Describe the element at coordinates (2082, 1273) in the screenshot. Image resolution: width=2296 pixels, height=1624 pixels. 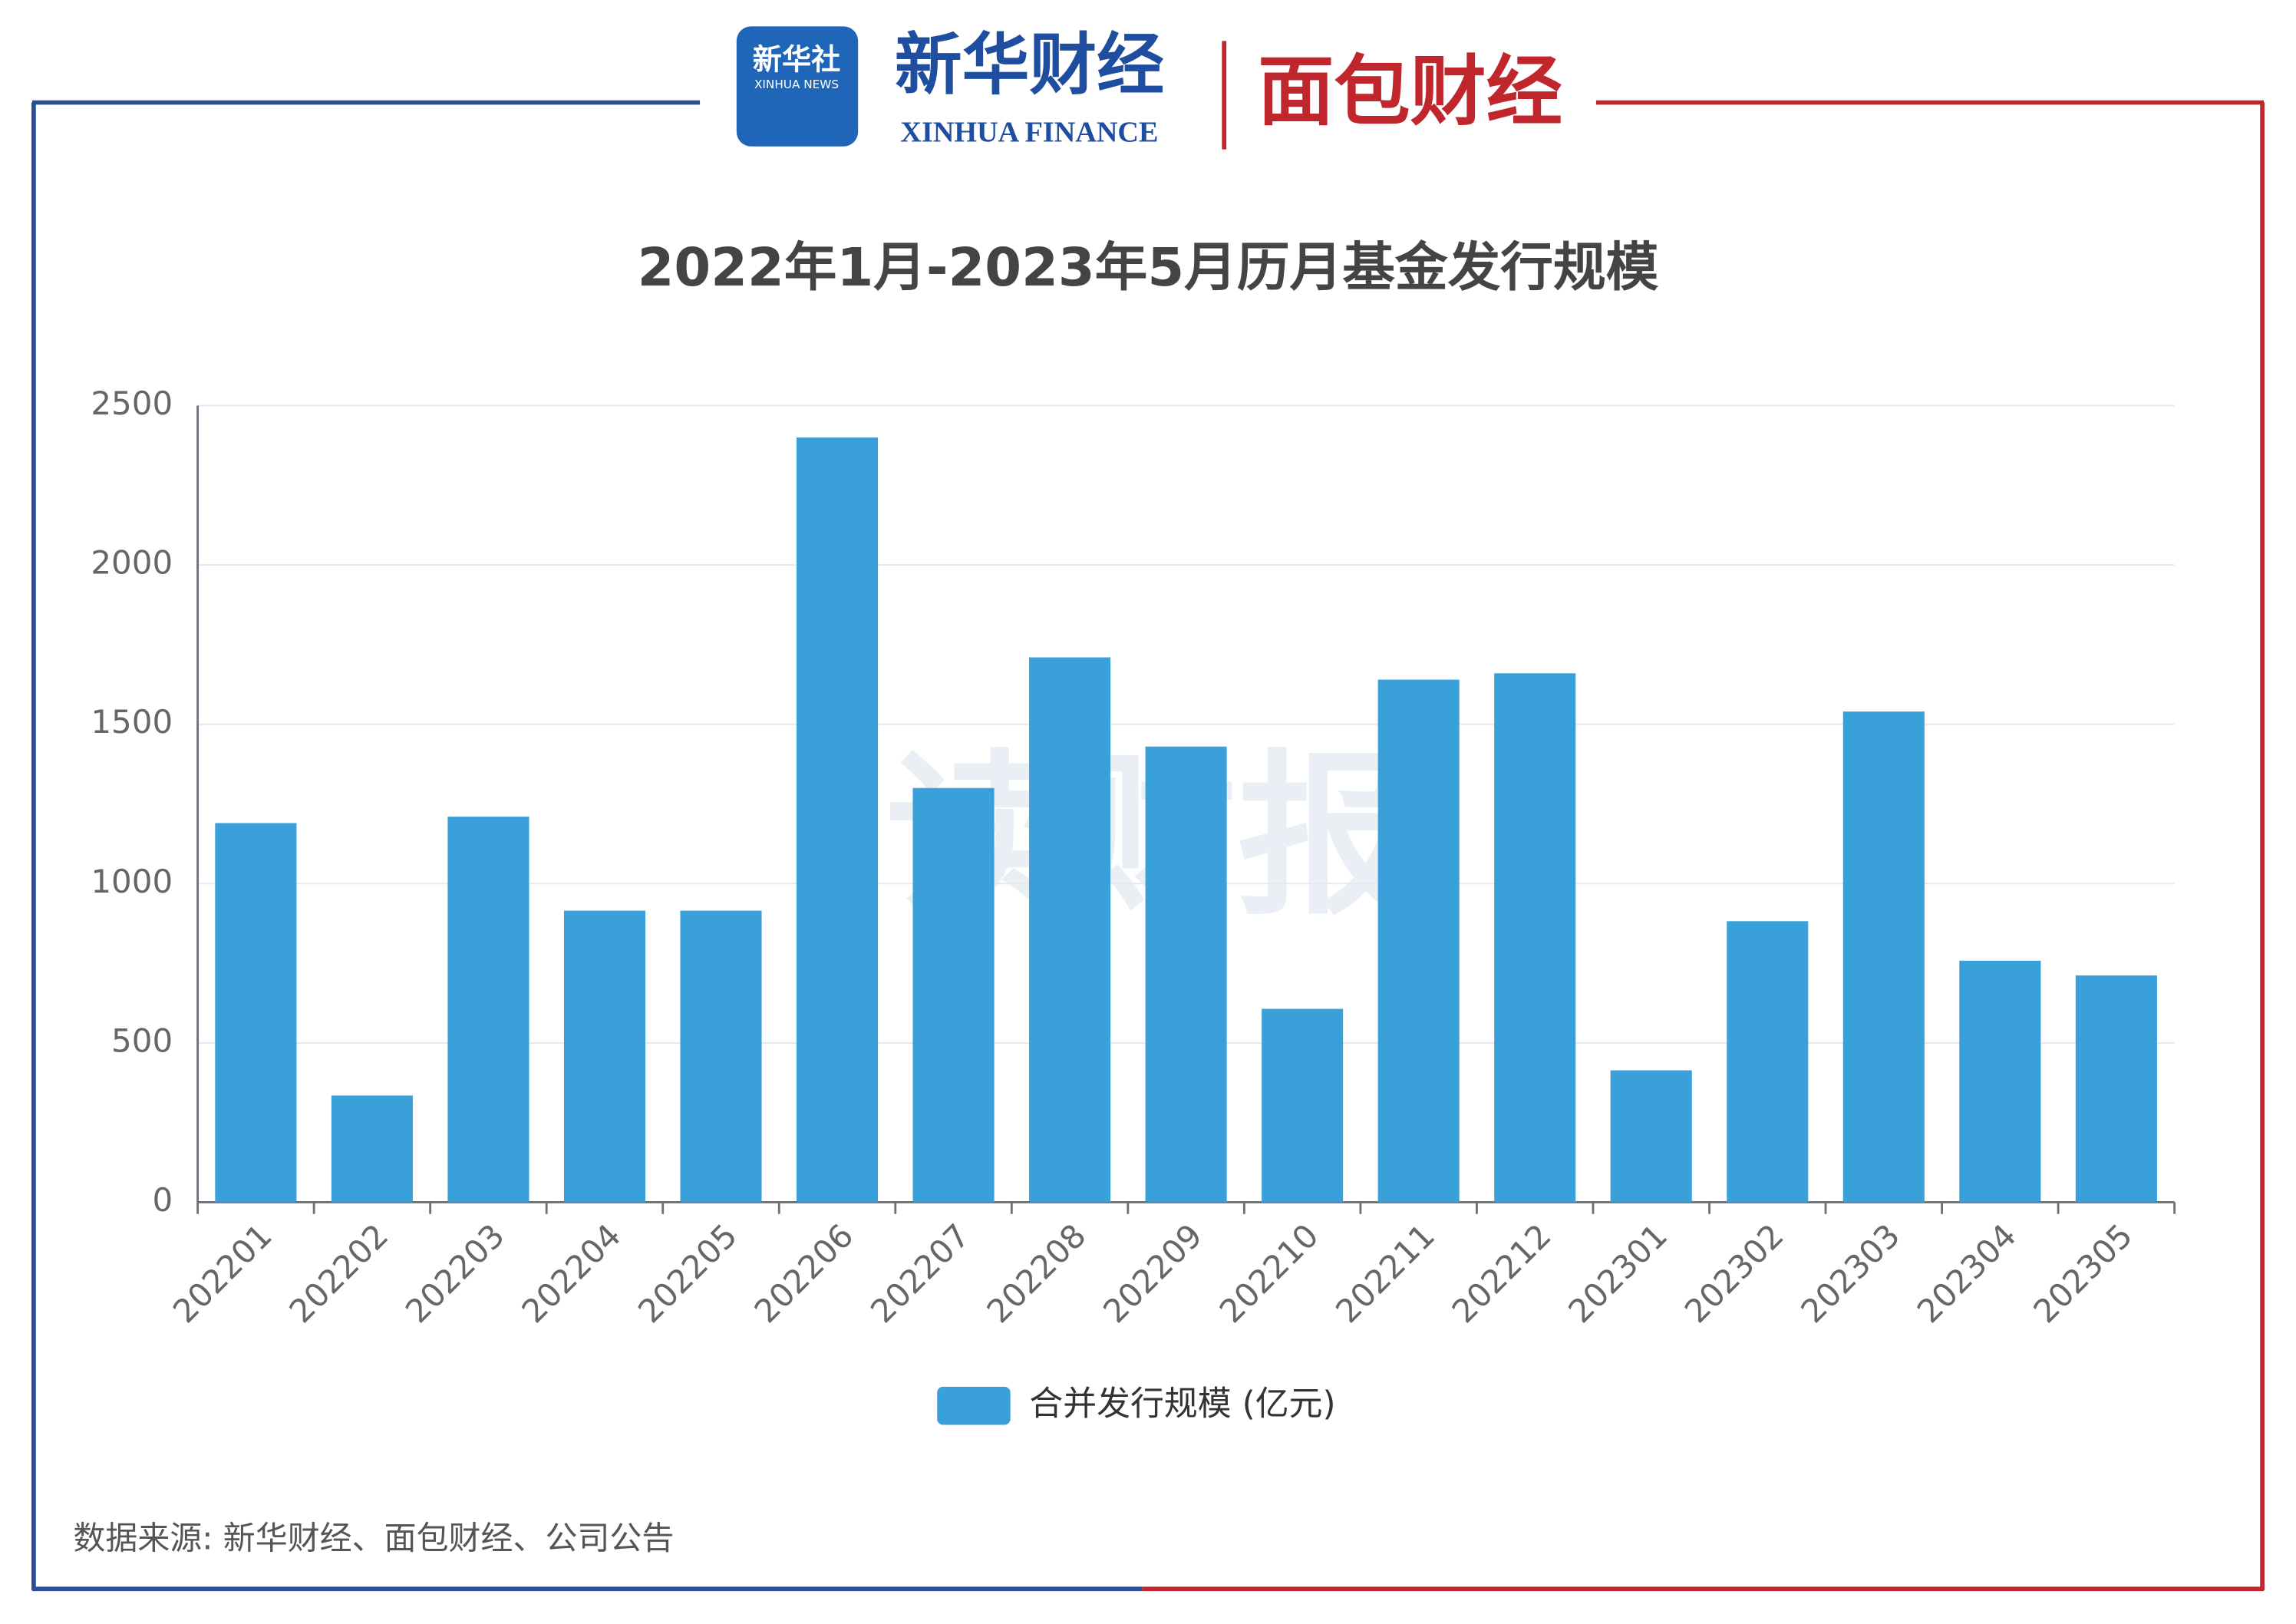
I see `x-tick-label: 202305` at that location.